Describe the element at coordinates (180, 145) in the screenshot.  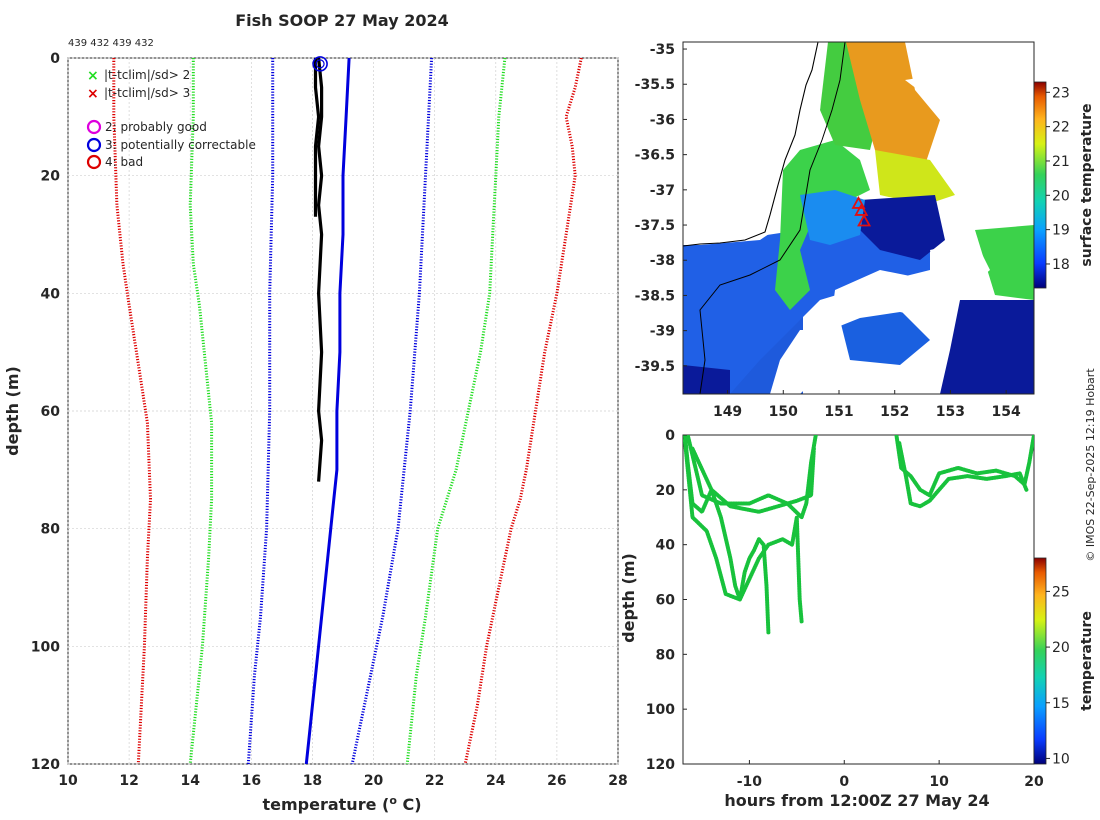
I see `legend-flag-3-label: 3: potentially correctable` at that location.